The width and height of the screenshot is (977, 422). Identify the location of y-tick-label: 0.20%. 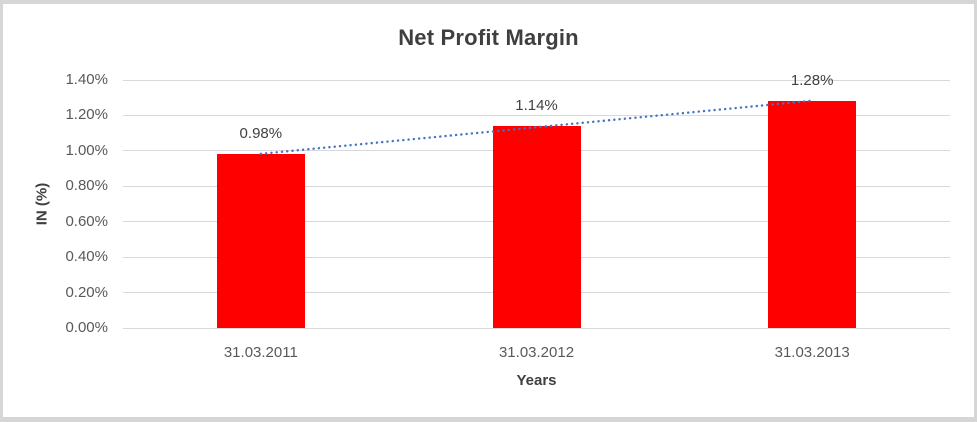
(86, 292).